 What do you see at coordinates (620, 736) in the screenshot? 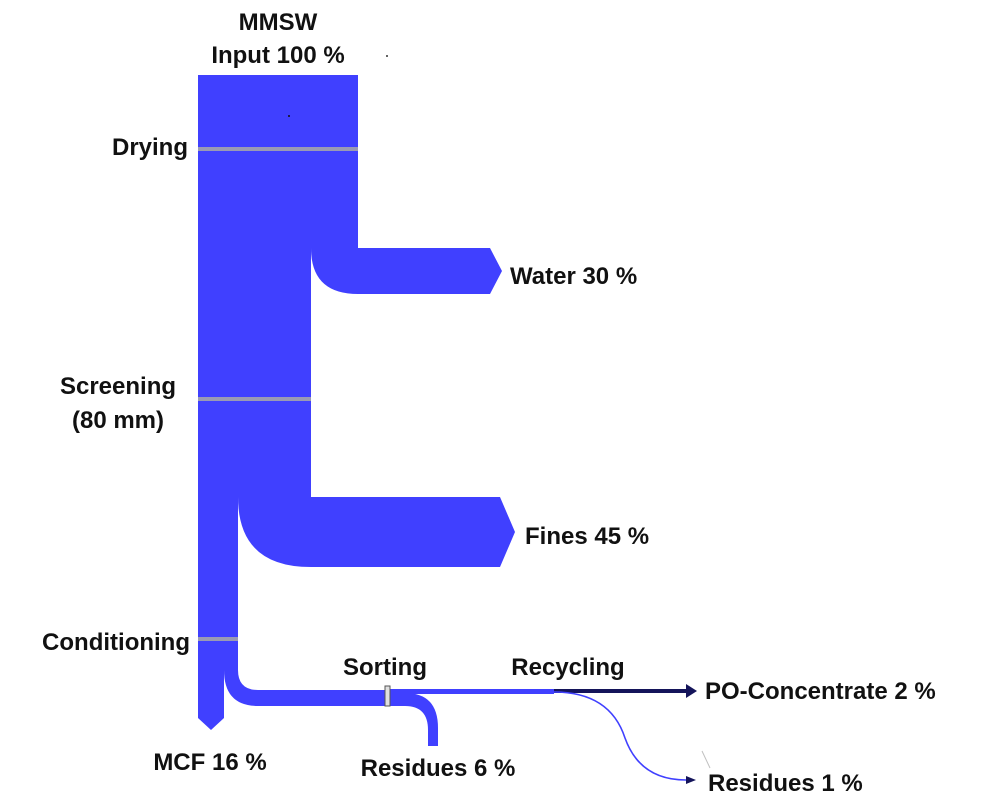
I see `flow-residues-recycling` at bounding box center [620, 736].